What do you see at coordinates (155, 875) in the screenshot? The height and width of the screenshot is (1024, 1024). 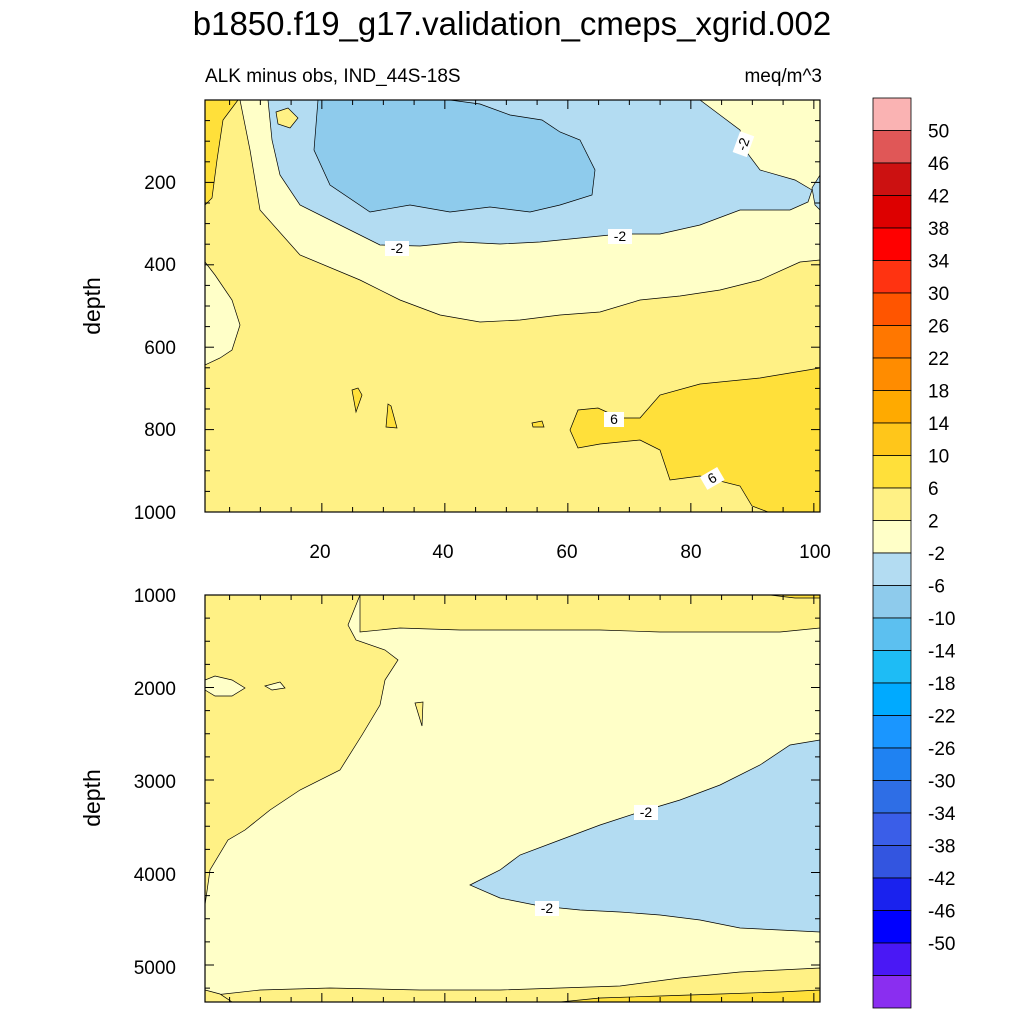 I see `bottom-y-tick-label: 4000` at bounding box center [155, 875].